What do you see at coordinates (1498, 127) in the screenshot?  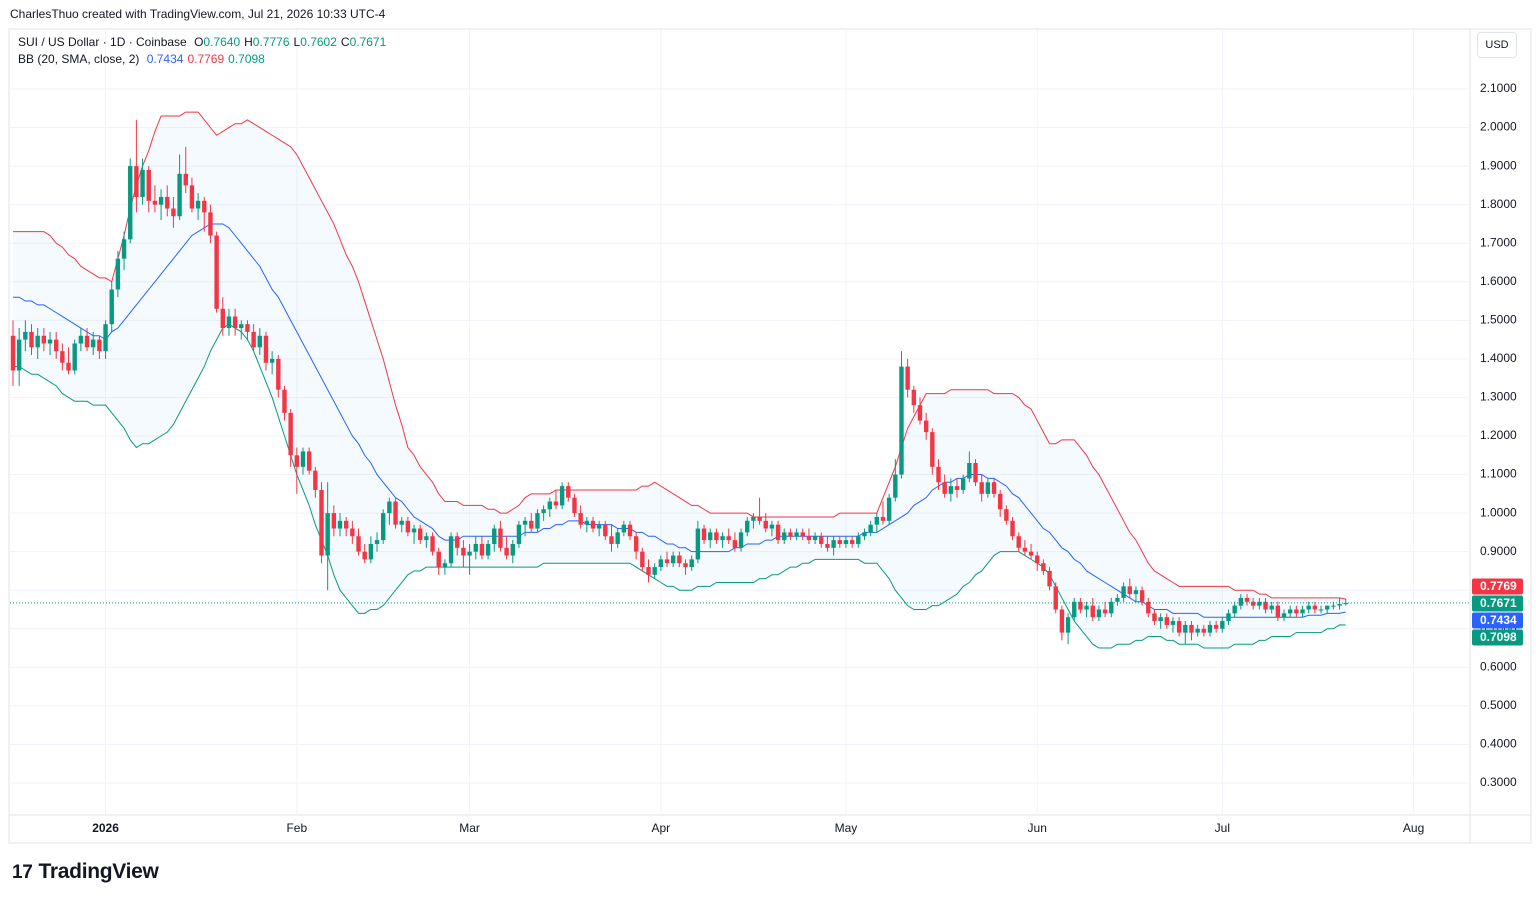 I see `y-tick-label: 2.0000` at bounding box center [1498, 127].